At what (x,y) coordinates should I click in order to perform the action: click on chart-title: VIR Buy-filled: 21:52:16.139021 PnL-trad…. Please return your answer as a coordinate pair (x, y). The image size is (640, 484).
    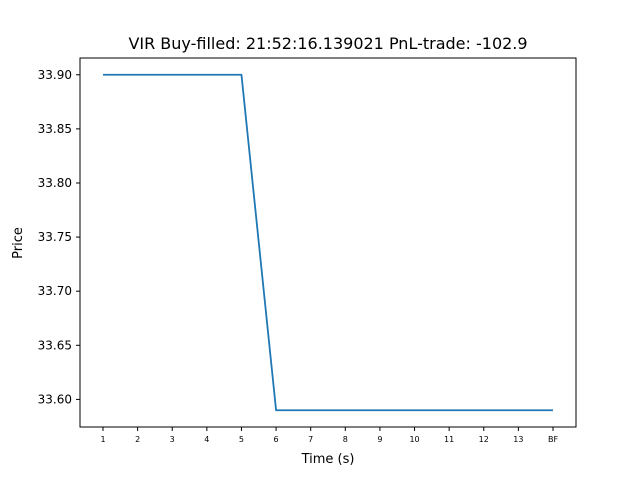
    Looking at the image, I should click on (327, 43).